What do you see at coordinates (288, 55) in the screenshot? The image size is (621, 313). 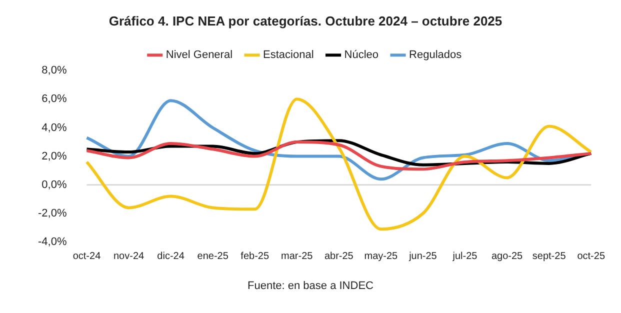 I see `legend-label: Estacional` at bounding box center [288, 55].